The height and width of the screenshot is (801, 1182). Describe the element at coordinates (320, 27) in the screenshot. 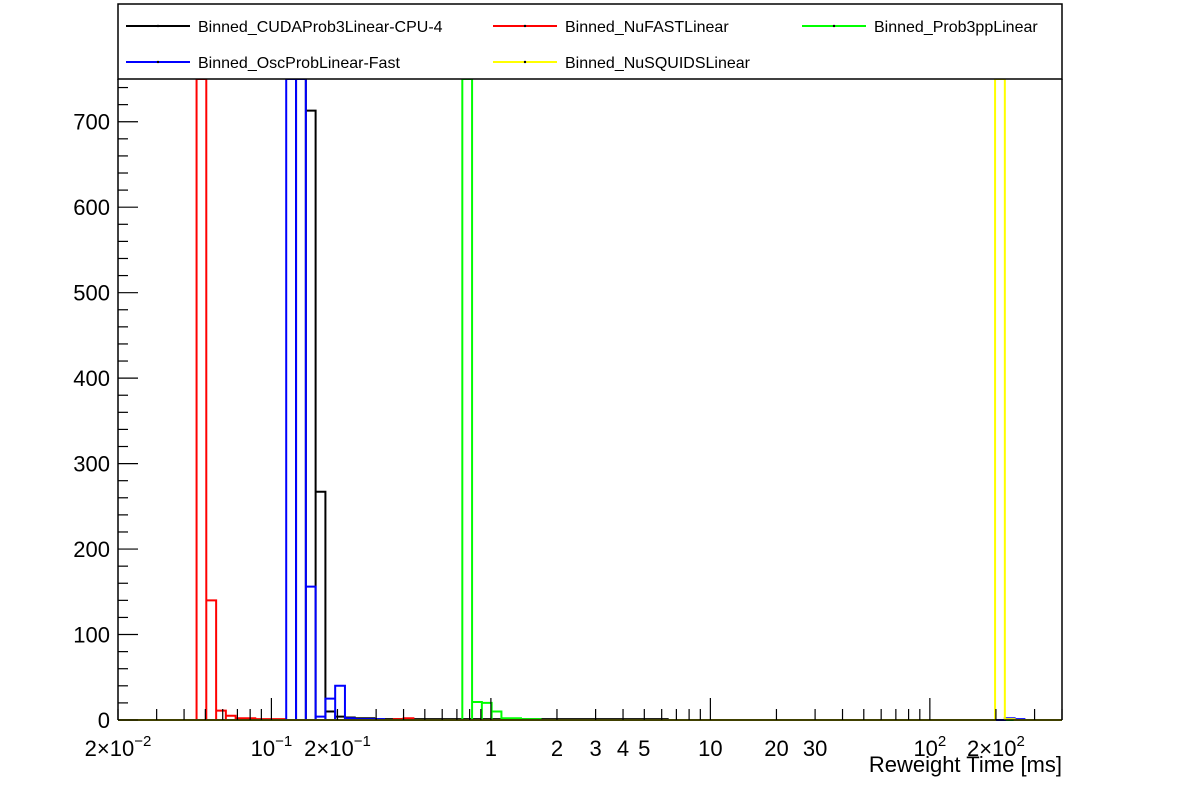

I see `legend-label: Binned_CUDAProb3Linear-CPU-4` at that location.